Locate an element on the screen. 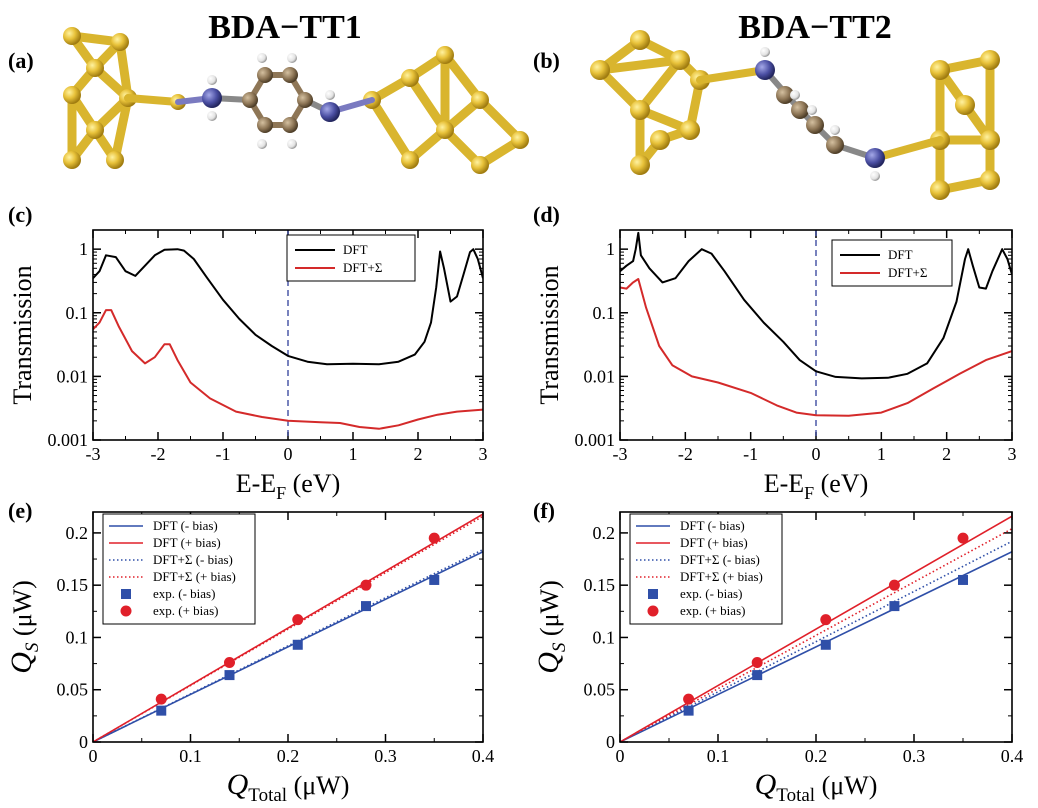 The height and width of the screenshot is (808, 1038). plot-frame is located at coordinates (816, 627).